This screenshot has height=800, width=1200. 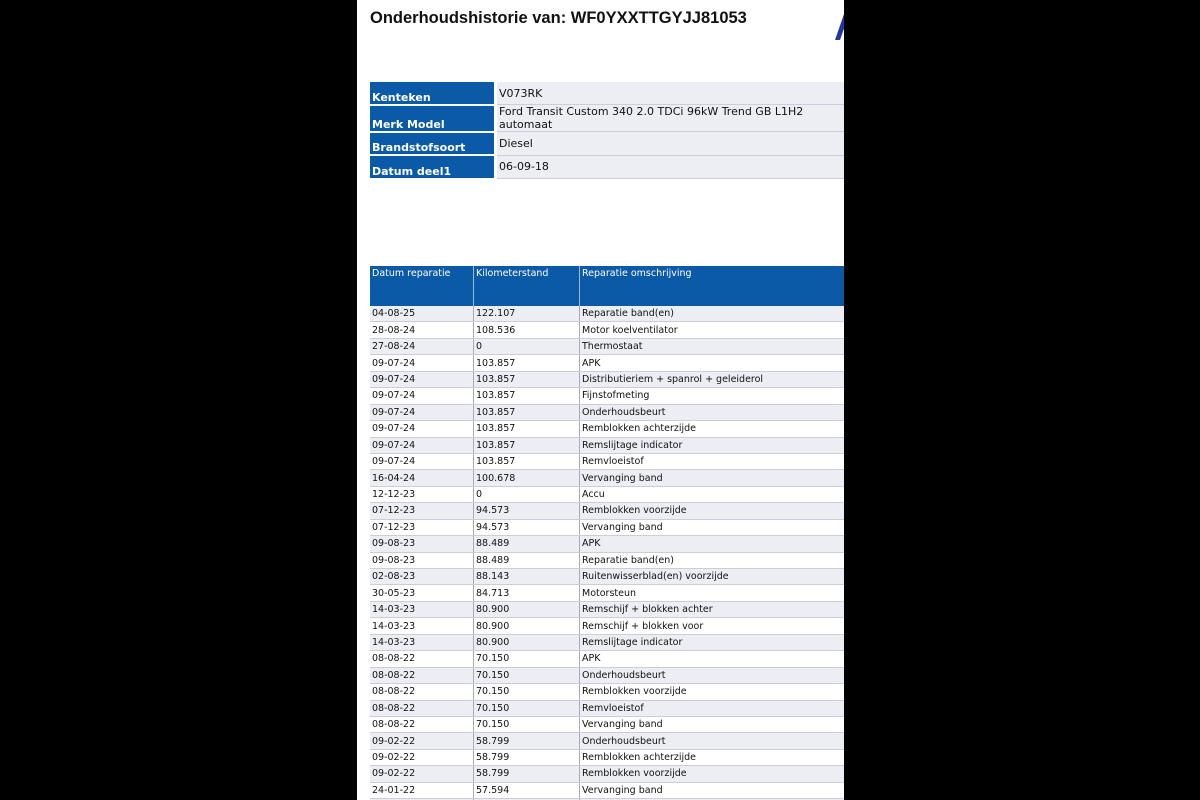 I want to click on mileage: 88.143, so click(x=526, y=577).